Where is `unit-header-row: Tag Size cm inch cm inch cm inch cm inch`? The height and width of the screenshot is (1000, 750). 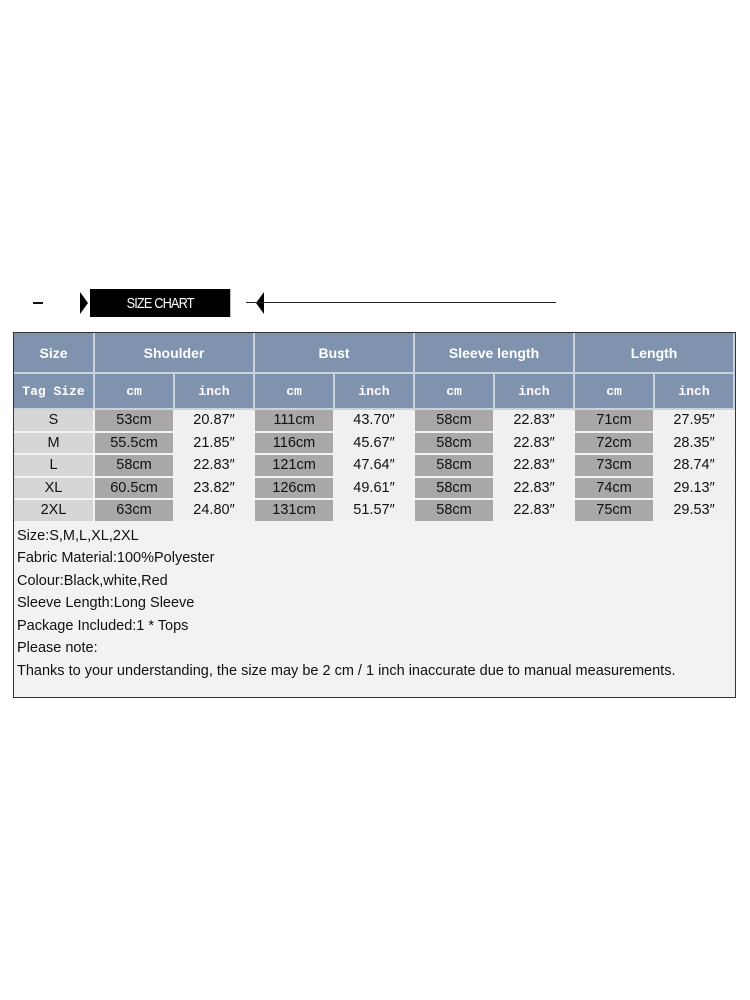 unit-header-row: Tag Size cm inch cm inch cm inch cm inch is located at coordinates (375, 392).